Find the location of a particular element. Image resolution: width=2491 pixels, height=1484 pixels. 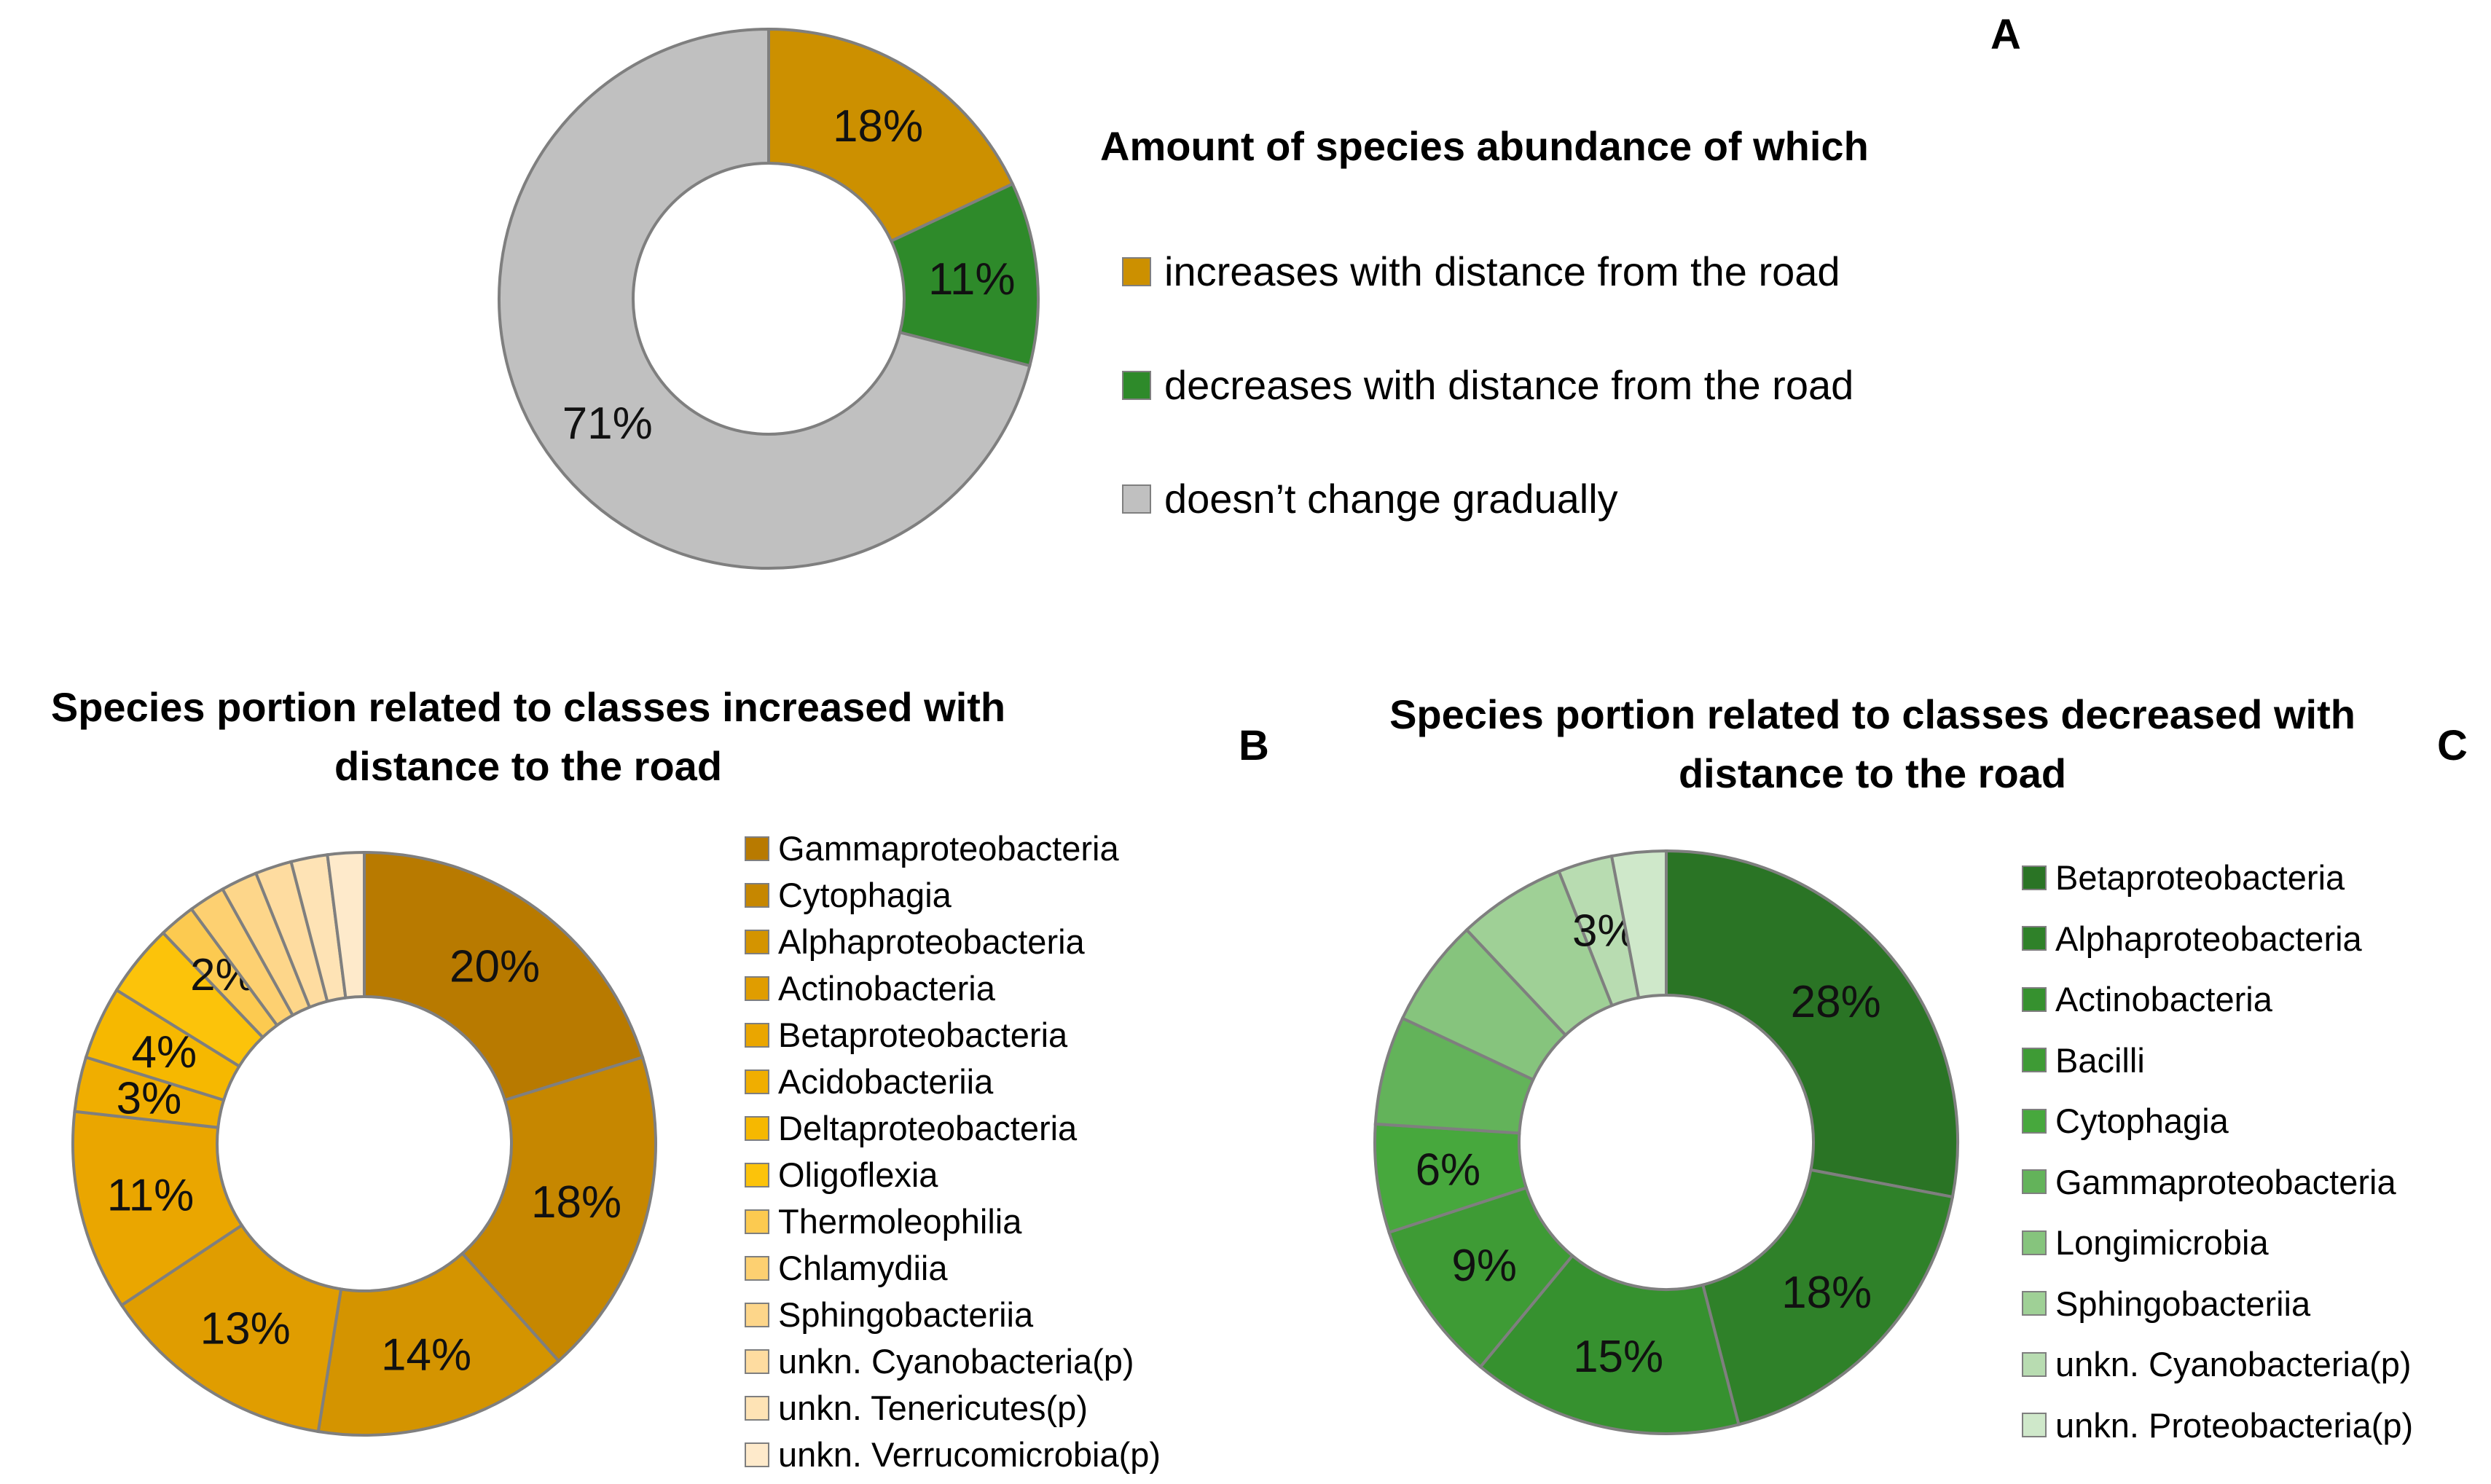

legend-b-label: Cytophagia is located at coordinates (865, 895).